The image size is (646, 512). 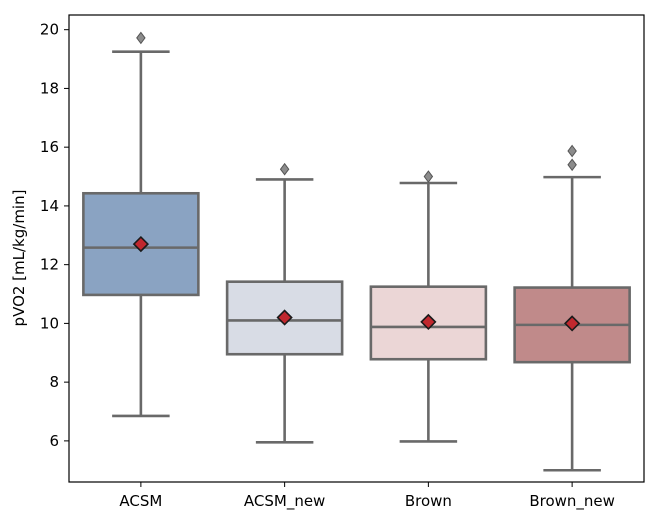 What do you see at coordinates (49, 206) in the screenshot?
I see `y-tick-label-14: 14` at bounding box center [49, 206].